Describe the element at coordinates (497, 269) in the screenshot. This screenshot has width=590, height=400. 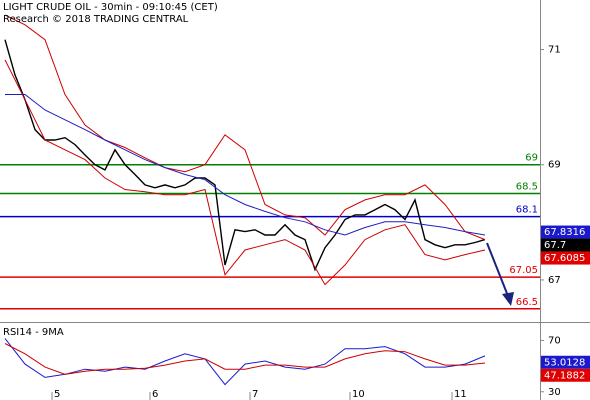
I see `forecast-arrow` at that location.